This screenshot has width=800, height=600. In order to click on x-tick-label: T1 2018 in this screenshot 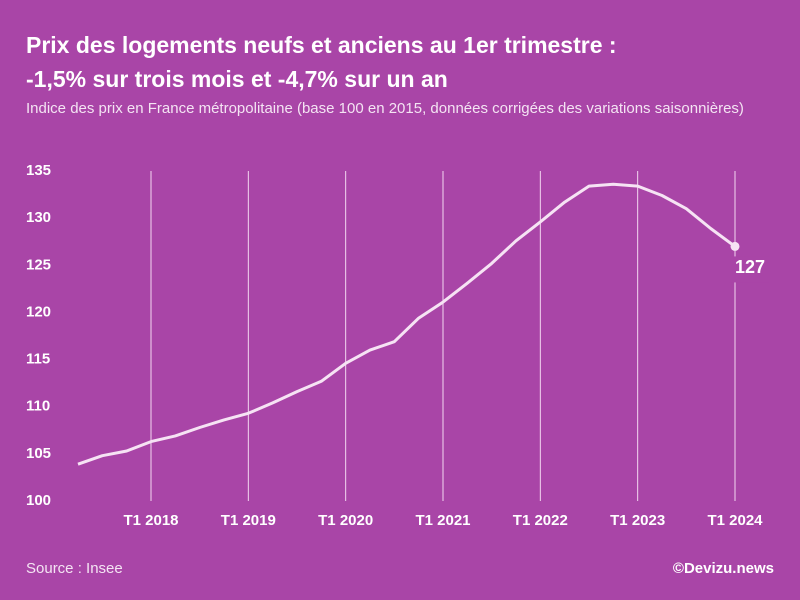, I will do `click(150, 520)`.